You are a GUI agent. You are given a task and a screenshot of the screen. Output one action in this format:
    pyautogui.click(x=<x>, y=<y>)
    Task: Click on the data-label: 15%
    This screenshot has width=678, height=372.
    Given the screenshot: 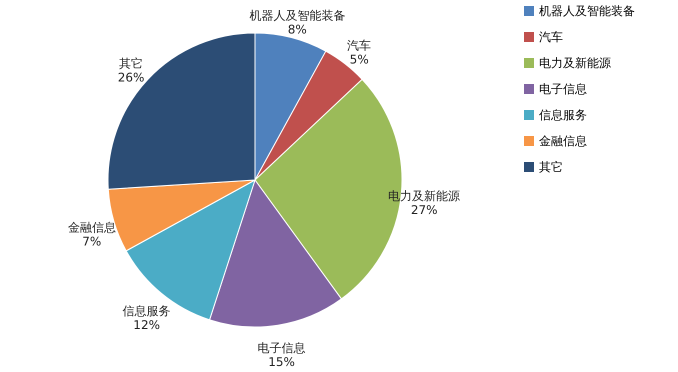 What is the action you would take?
    pyautogui.click(x=281, y=361)
    